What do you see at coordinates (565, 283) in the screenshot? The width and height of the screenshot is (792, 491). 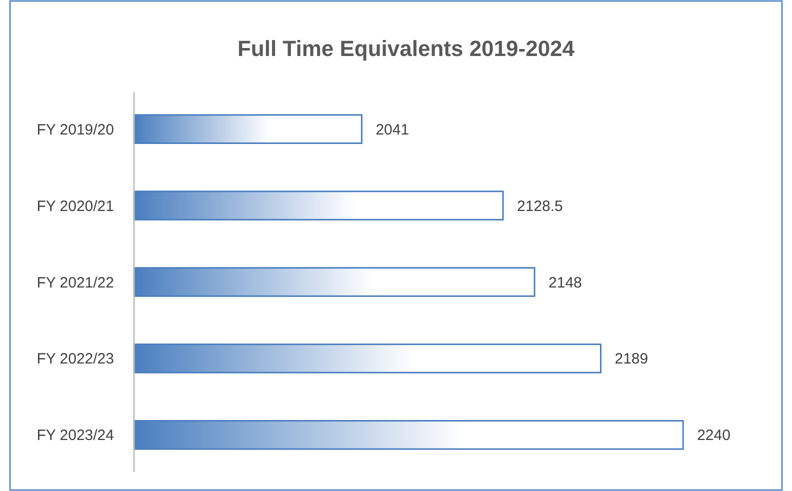 I see `data-label: 2148` at bounding box center [565, 283].